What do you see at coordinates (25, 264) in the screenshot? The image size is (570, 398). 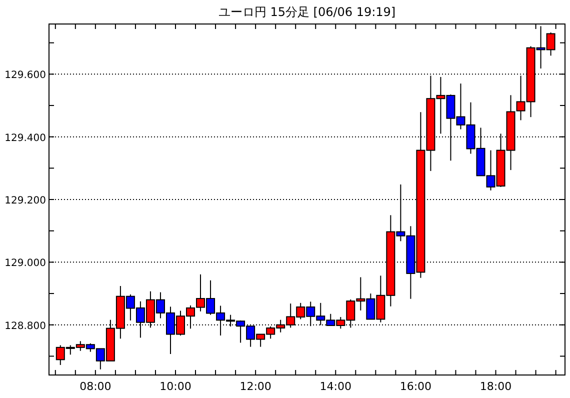 I see `y-tick-label: 129.000` at bounding box center [25, 264].